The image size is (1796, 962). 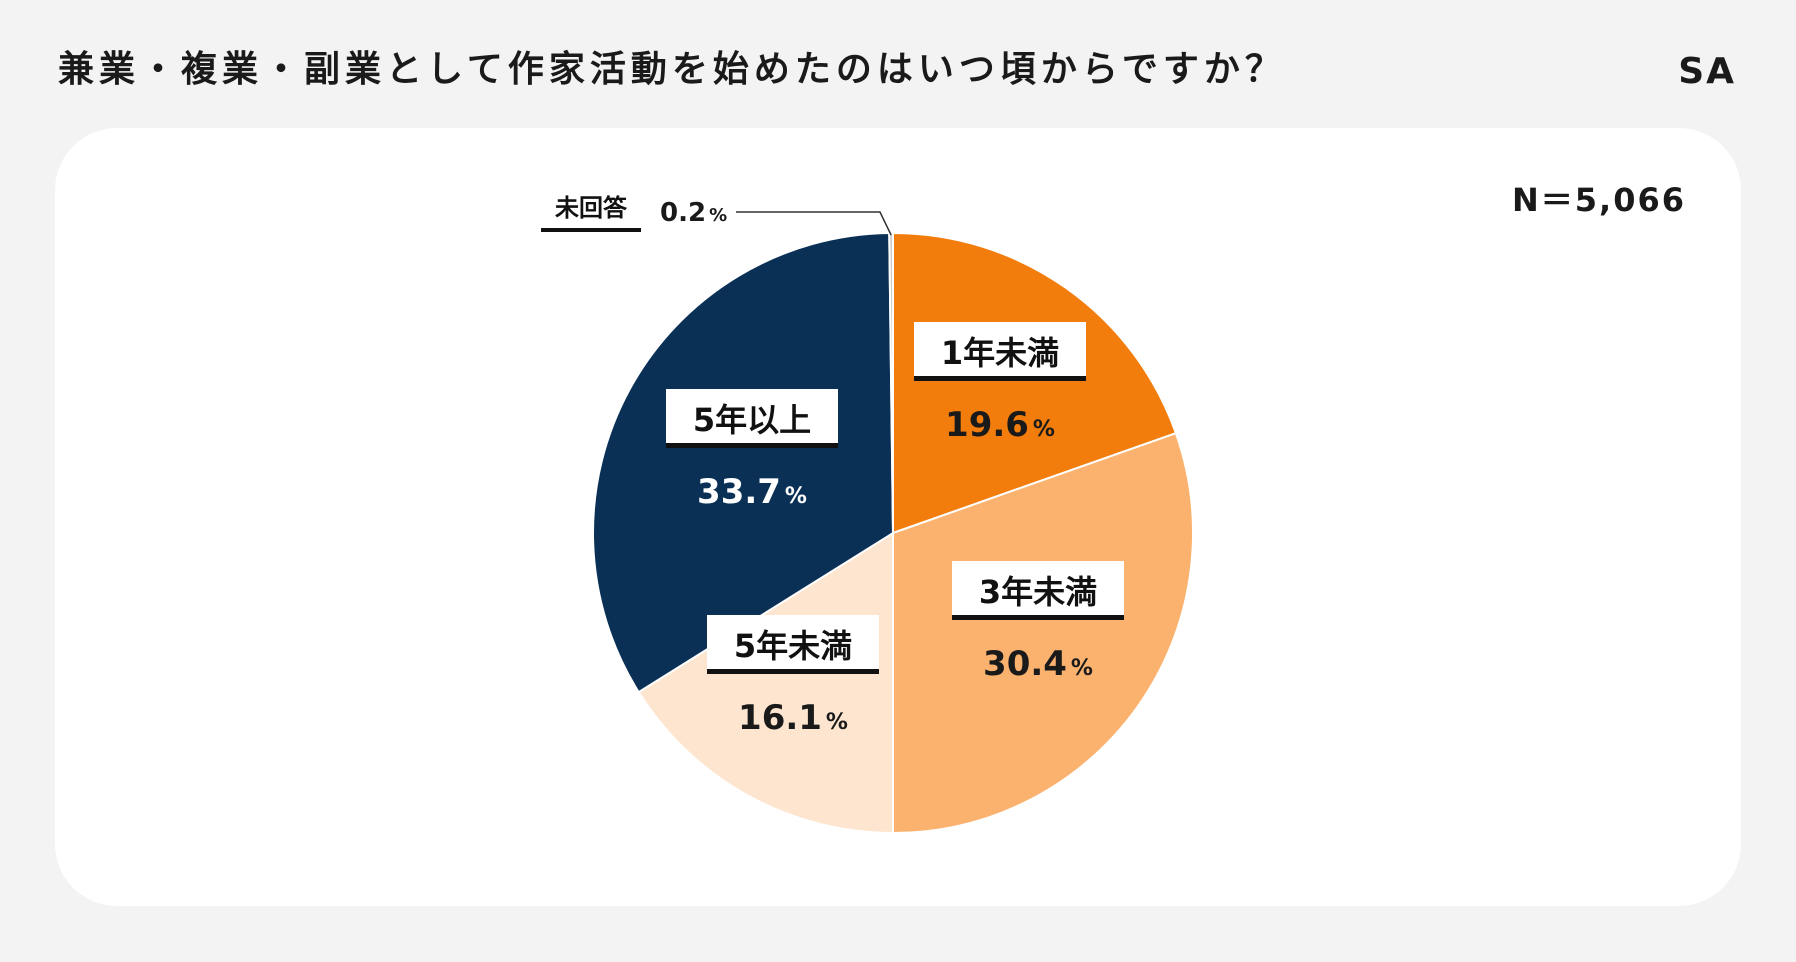 What do you see at coordinates (1038, 592) in the screenshot?
I see `category-label: 3年未満` at bounding box center [1038, 592].